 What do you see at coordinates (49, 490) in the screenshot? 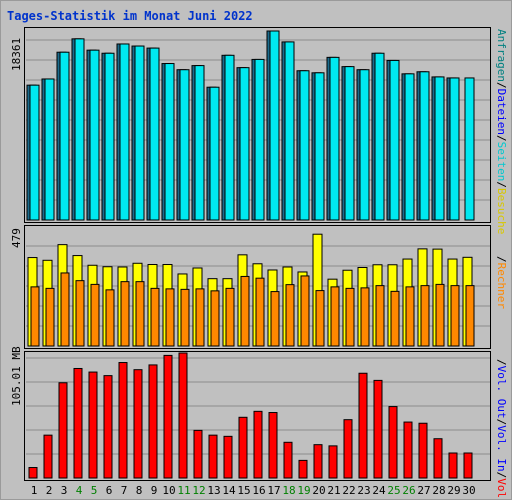
I see `x-tick-label: 2` at bounding box center [49, 490].